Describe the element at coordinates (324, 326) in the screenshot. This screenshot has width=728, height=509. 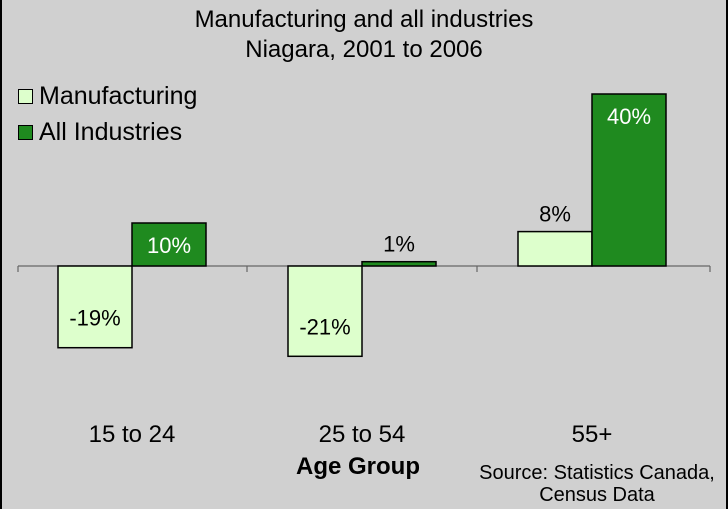
I see `data-label-manufacturing-1: -21%` at that location.